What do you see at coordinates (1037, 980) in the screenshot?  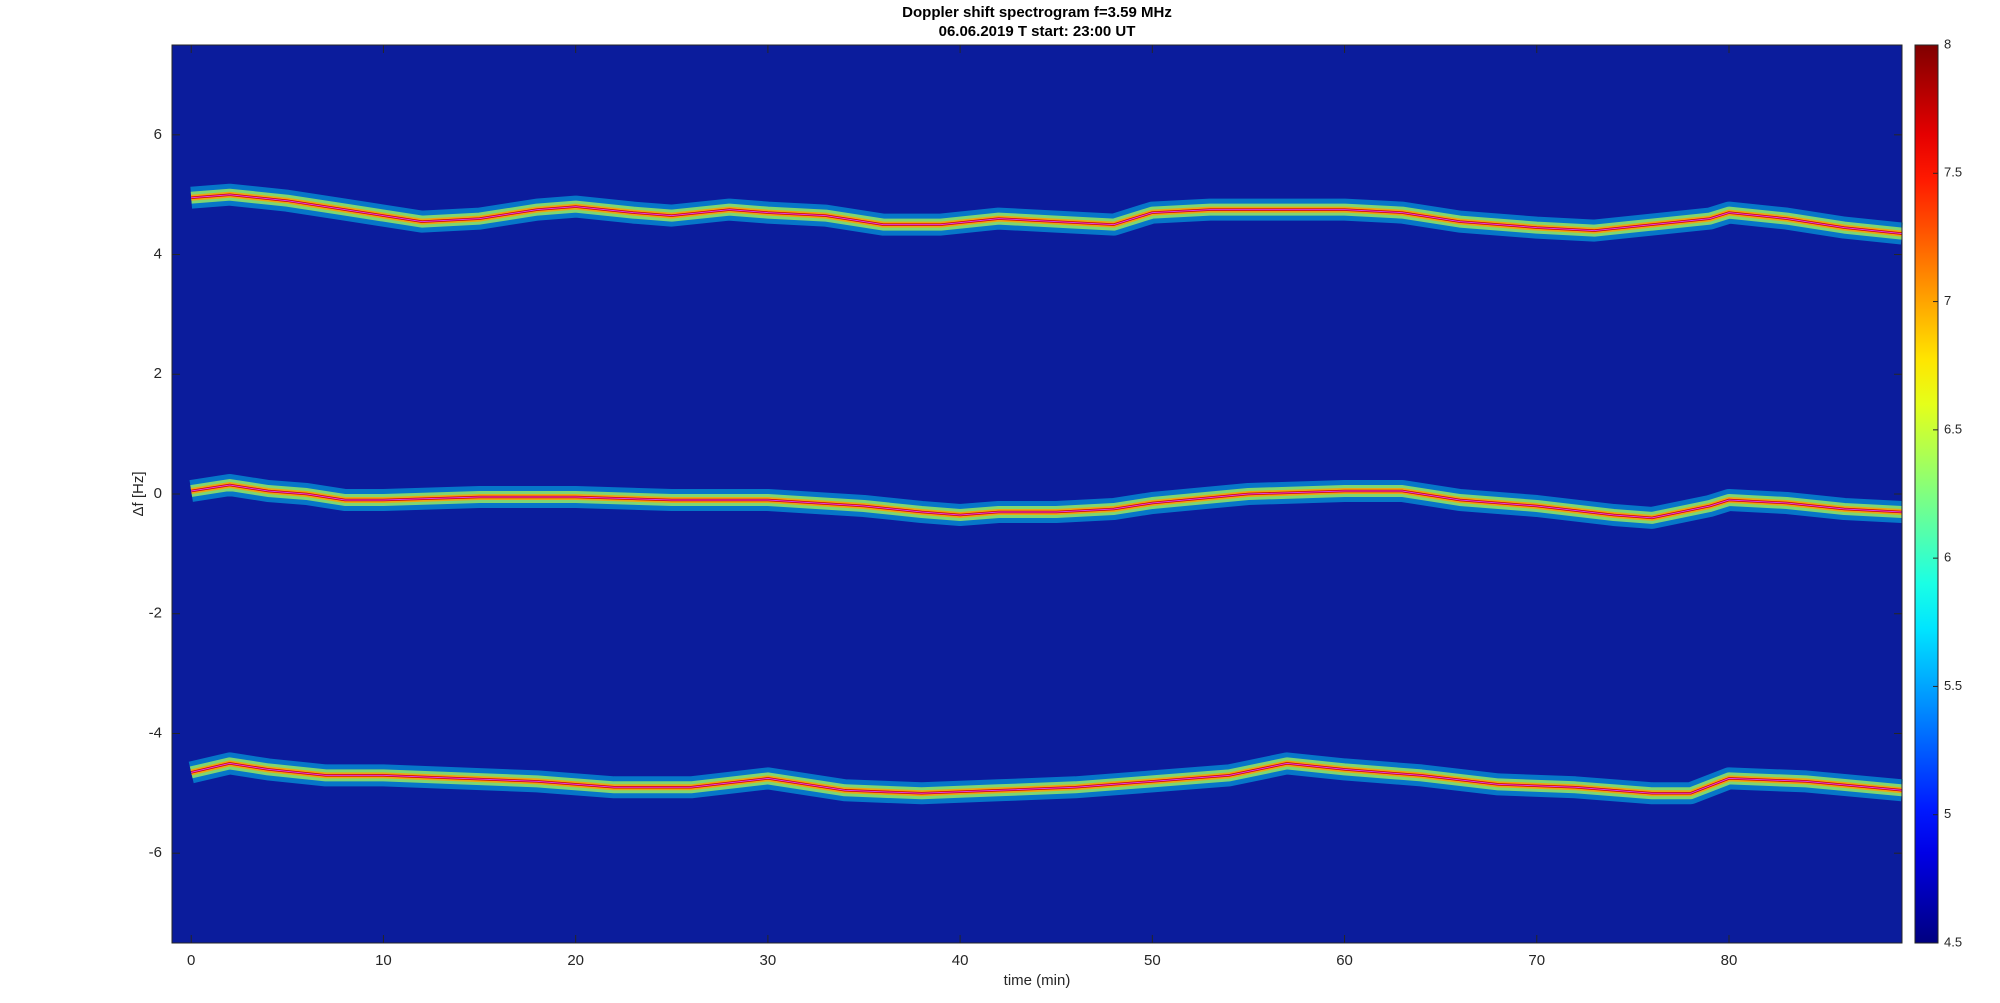 I see `x-axis-label: time (min)` at bounding box center [1037, 980].